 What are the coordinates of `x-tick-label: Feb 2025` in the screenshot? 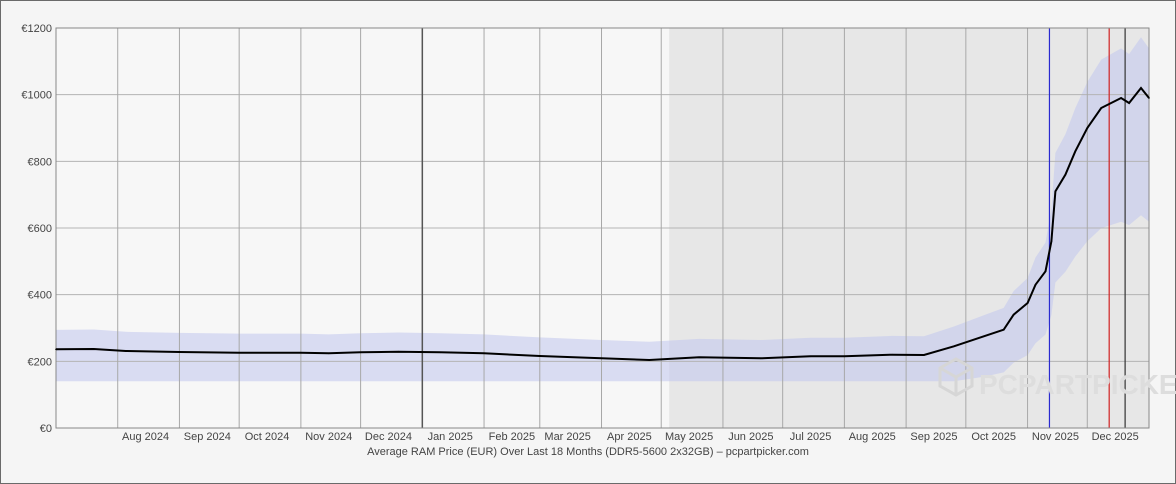 It's located at (512, 437).